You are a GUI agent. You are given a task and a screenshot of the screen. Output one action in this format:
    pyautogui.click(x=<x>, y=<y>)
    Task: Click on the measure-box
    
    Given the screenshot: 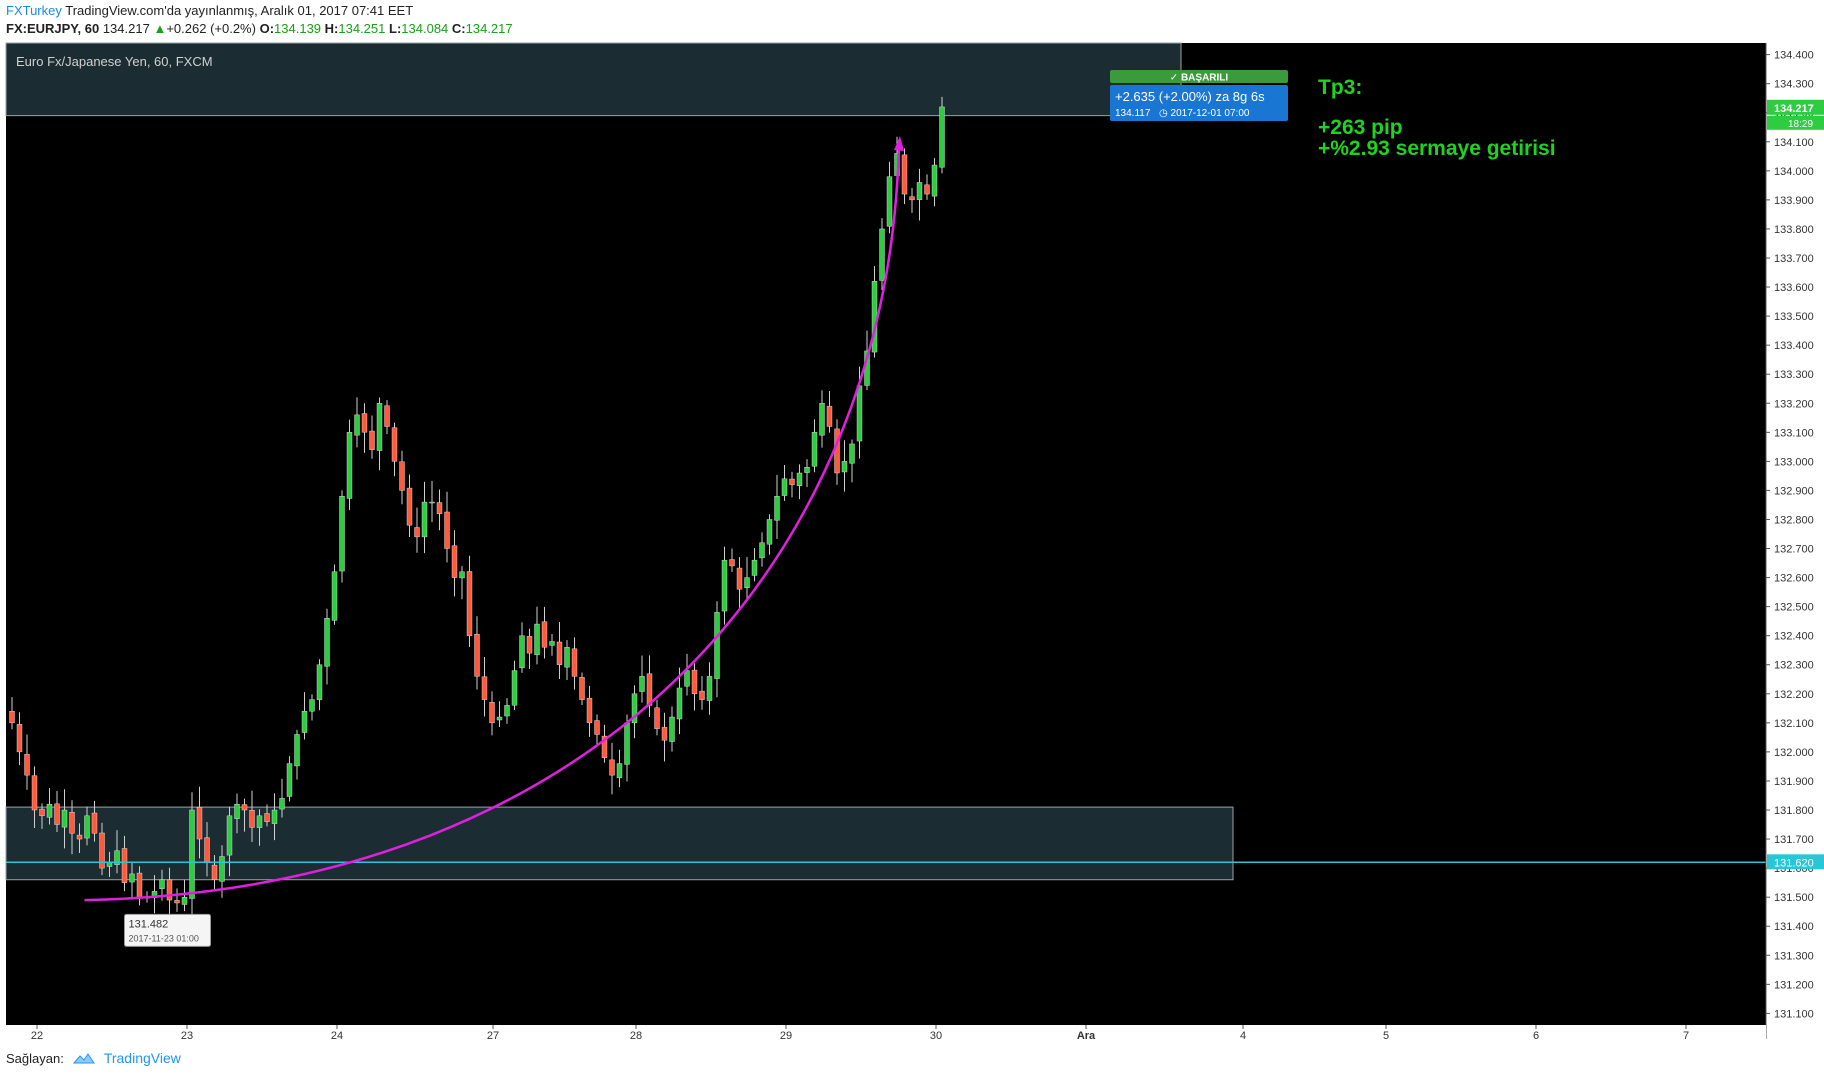 What is the action you would take?
    pyautogui.click(x=1199, y=103)
    